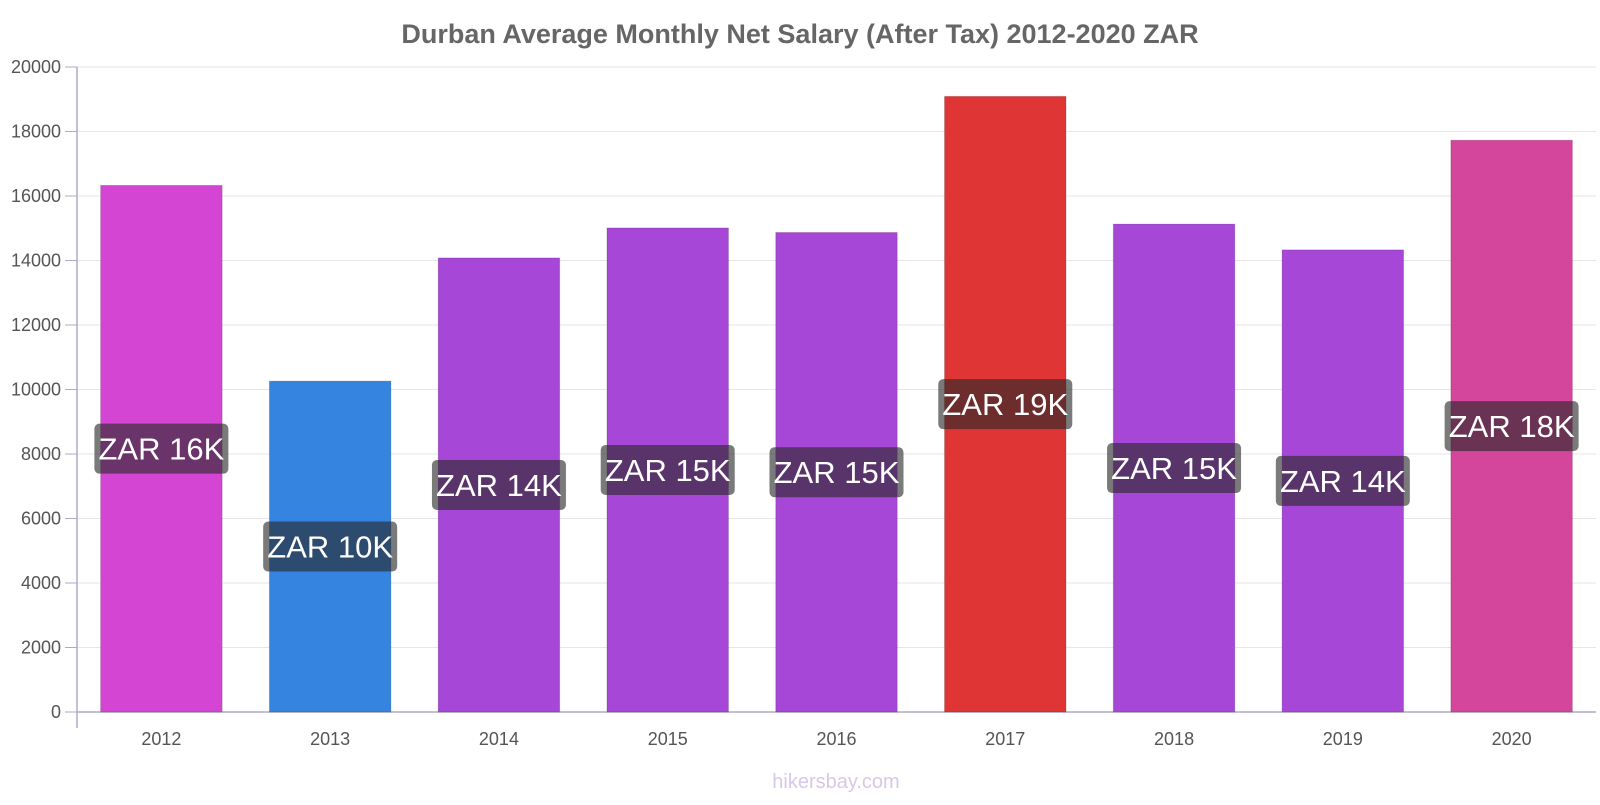 This screenshot has width=1600, height=805. I want to click on y-tick-label: 8000, so click(41, 454).